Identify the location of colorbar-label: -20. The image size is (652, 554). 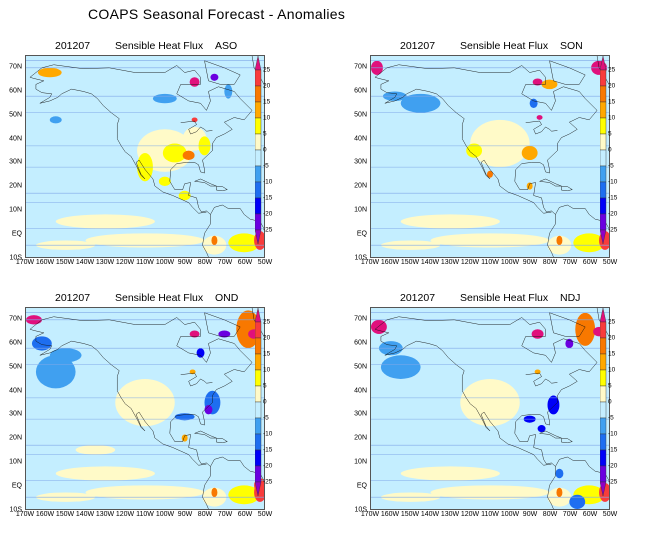
(268, 214).